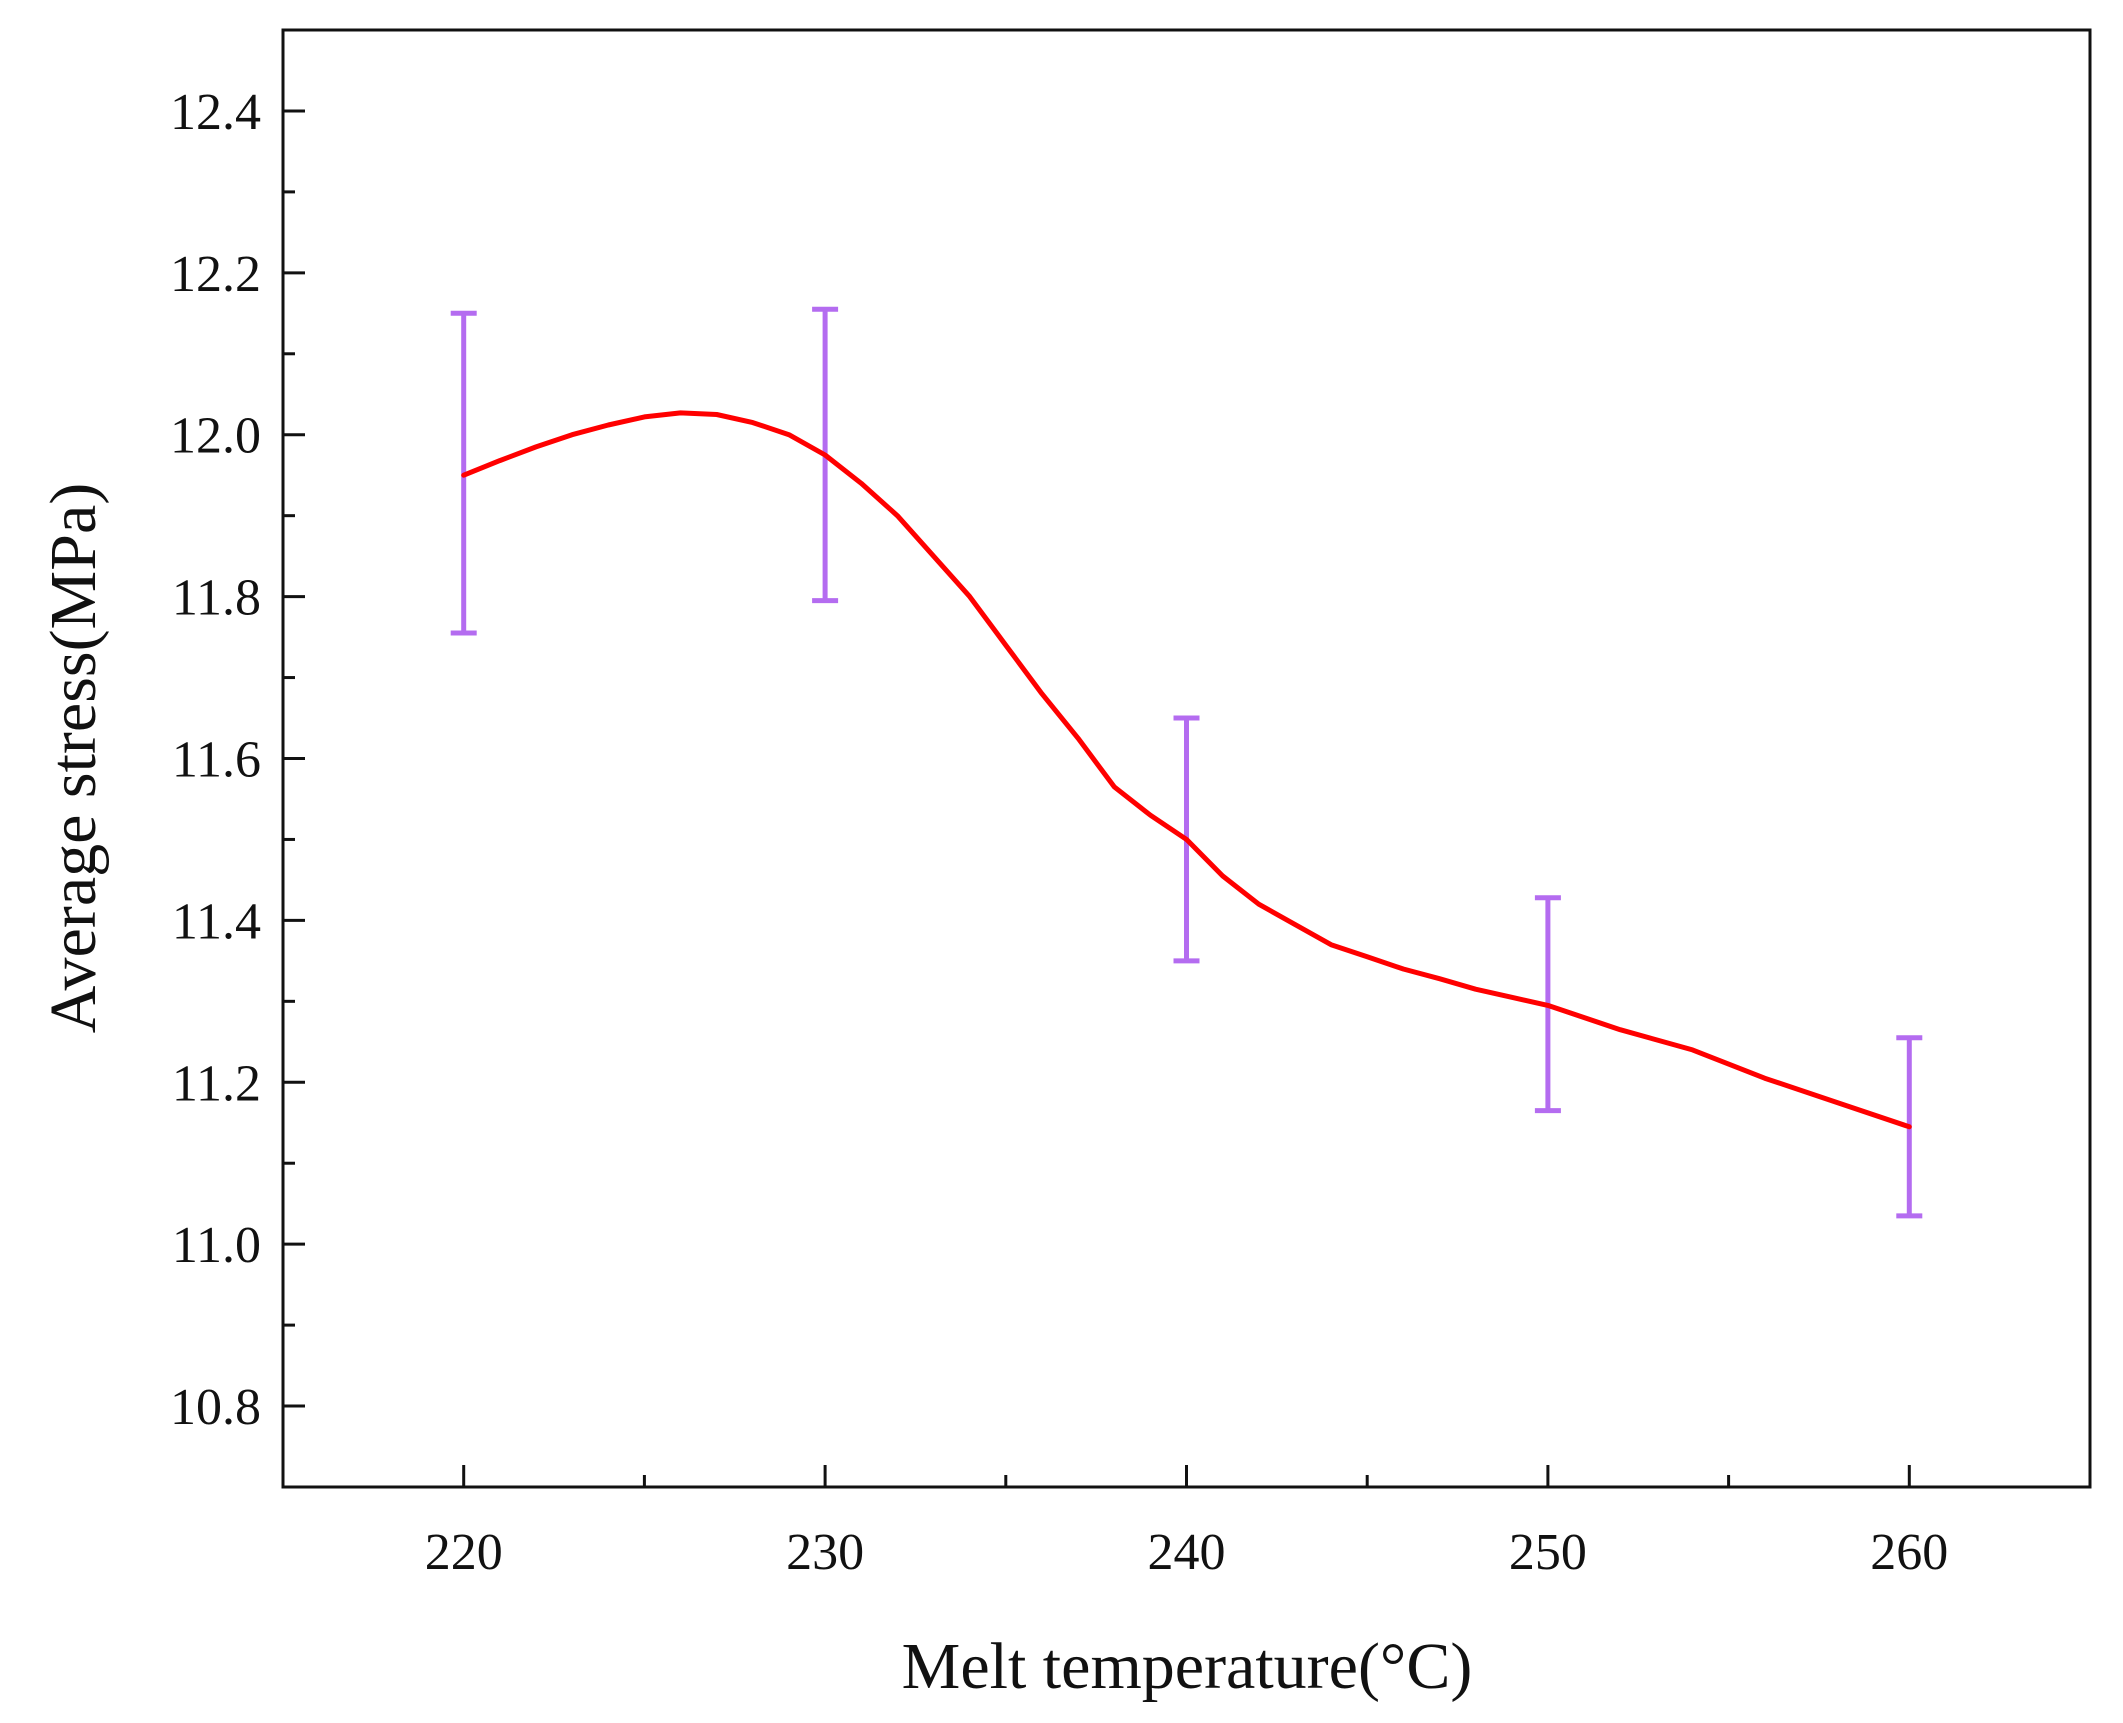 Image resolution: width=2123 pixels, height=1723 pixels. What do you see at coordinates (215, 436) in the screenshot?
I see `y-tick-label: 12.0` at bounding box center [215, 436].